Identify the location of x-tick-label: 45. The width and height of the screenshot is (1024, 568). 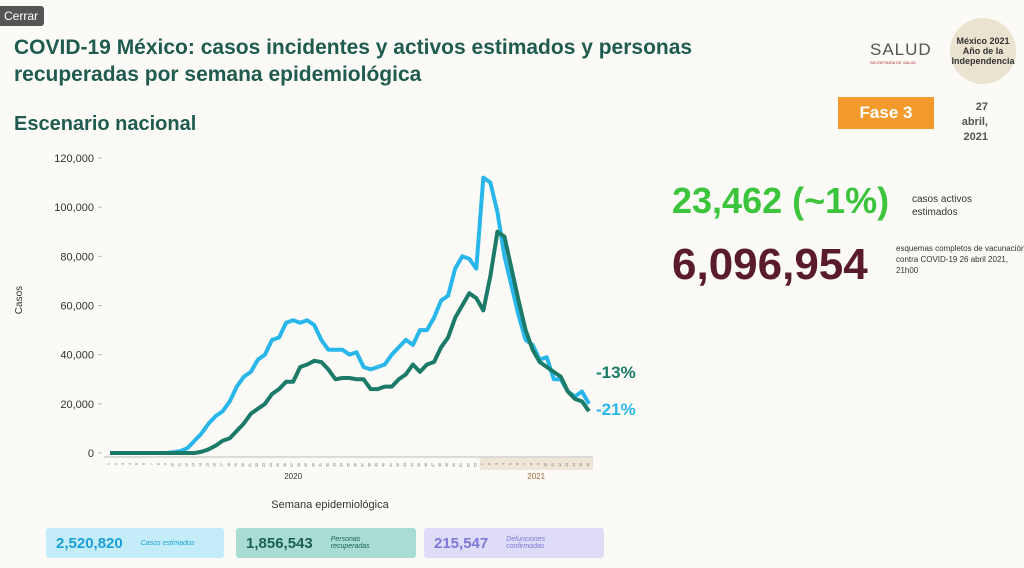
(419, 465).